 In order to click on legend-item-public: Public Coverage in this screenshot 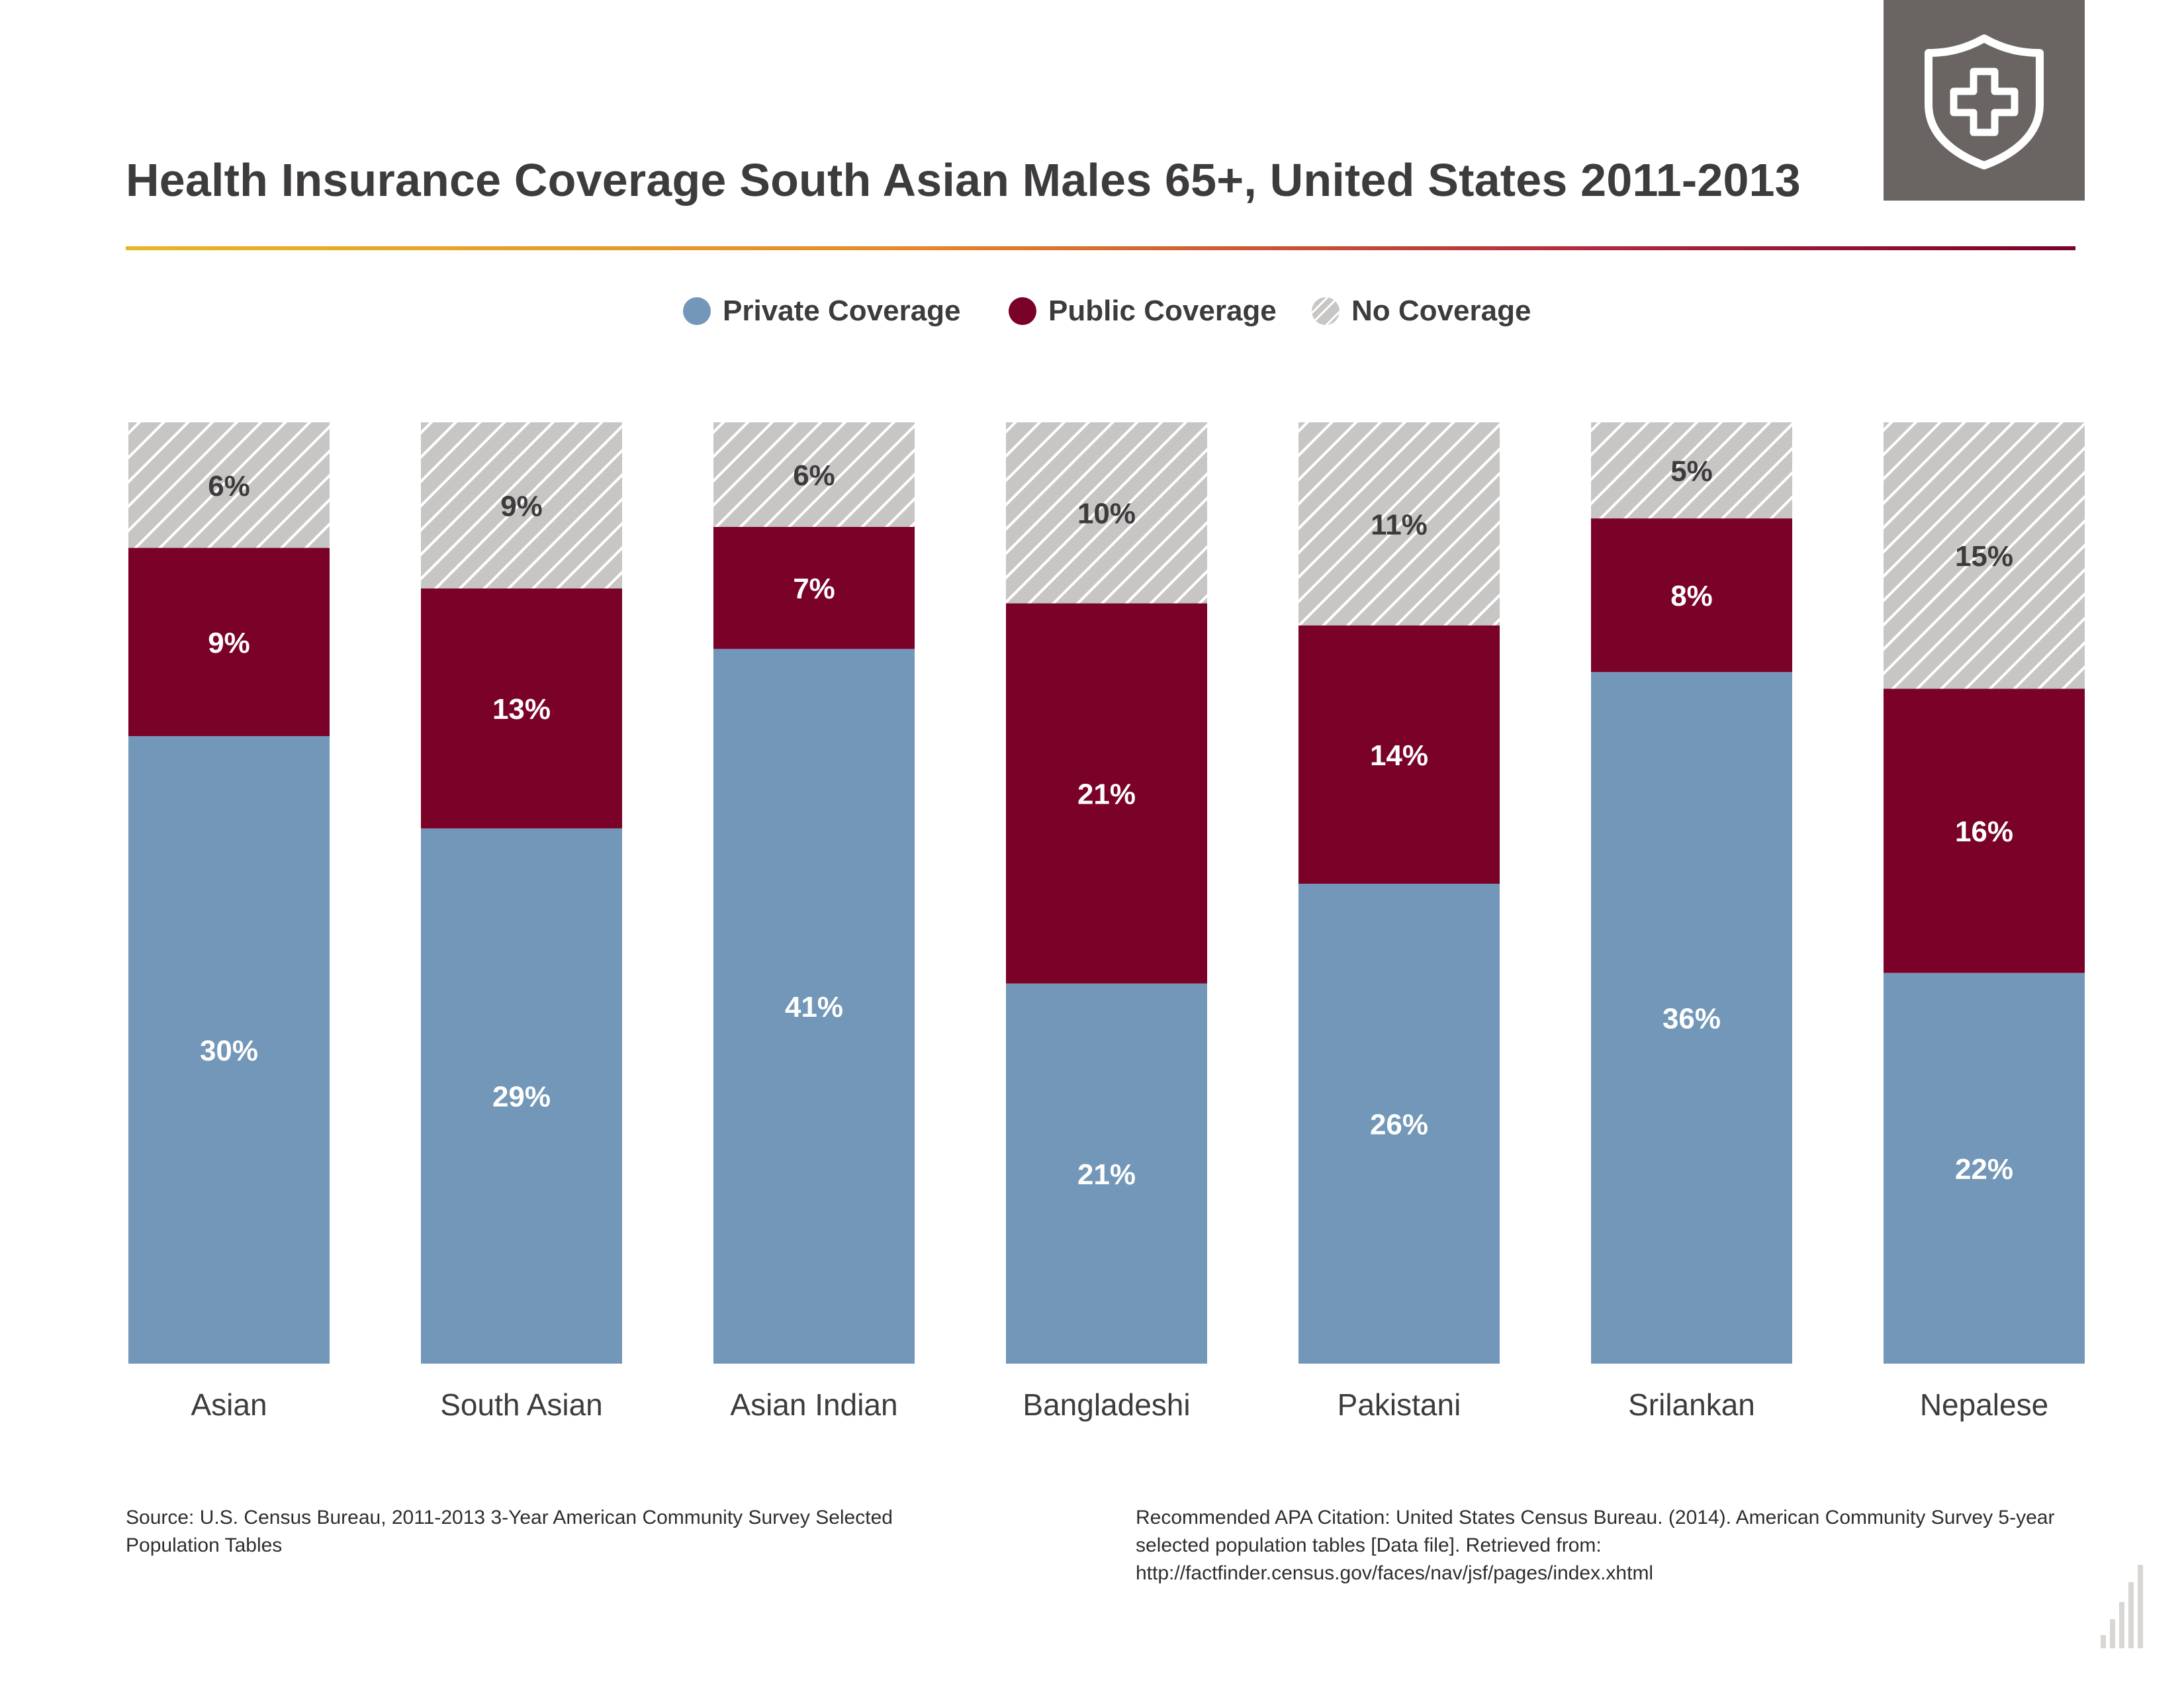, I will do `click(1143, 311)`.